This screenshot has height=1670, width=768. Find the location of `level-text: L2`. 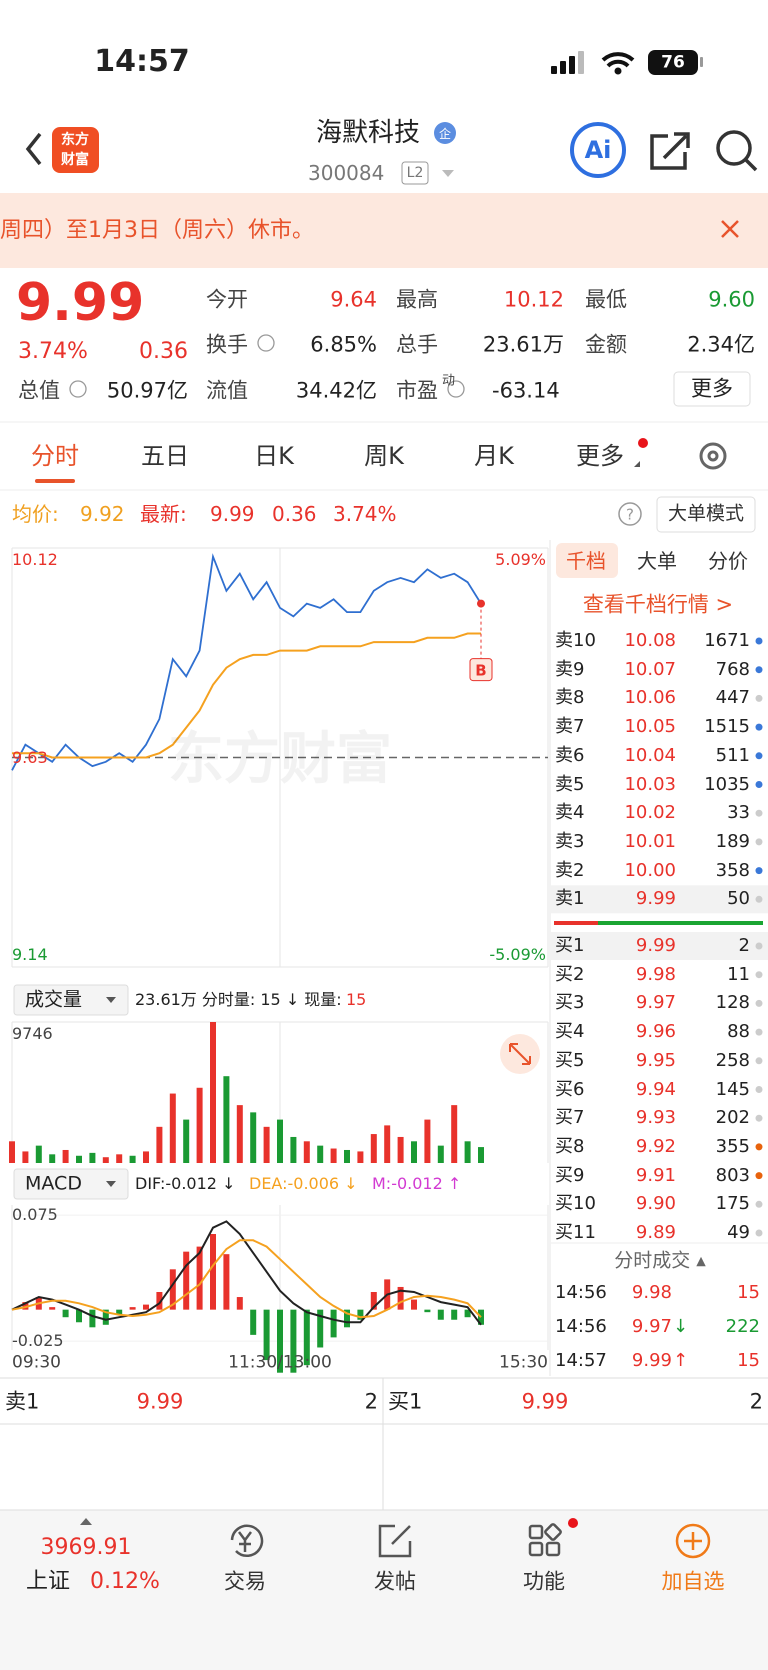

level-text: L2 is located at coordinates (415, 173).